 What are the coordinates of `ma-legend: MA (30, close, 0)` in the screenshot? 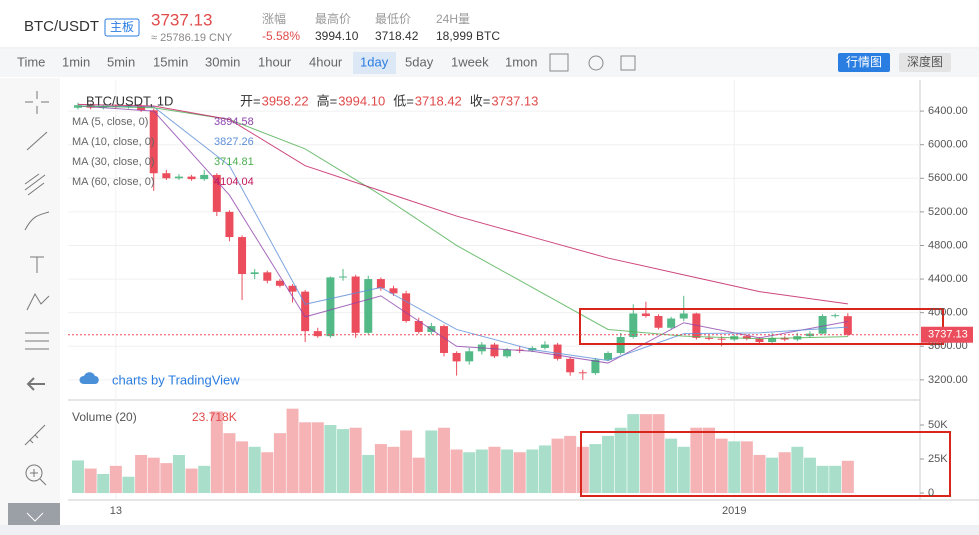 It's located at (113, 162).